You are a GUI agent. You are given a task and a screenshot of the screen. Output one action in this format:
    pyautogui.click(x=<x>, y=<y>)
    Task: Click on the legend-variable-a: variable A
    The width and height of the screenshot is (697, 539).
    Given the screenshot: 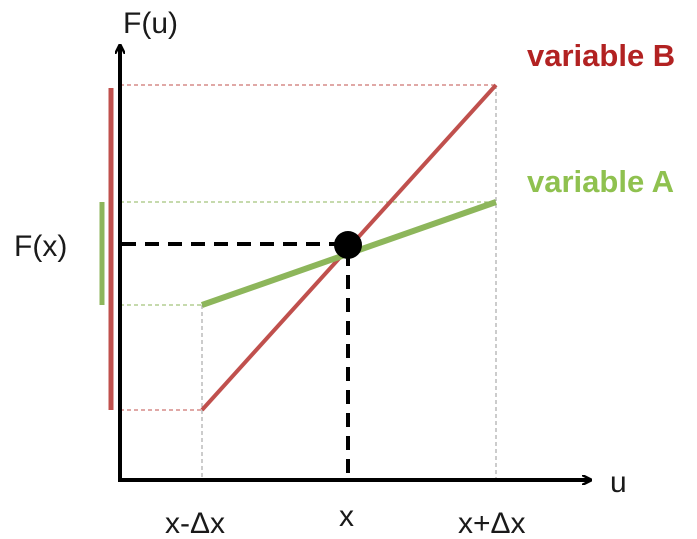 What is the action you would take?
    pyautogui.click(x=600, y=181)
    